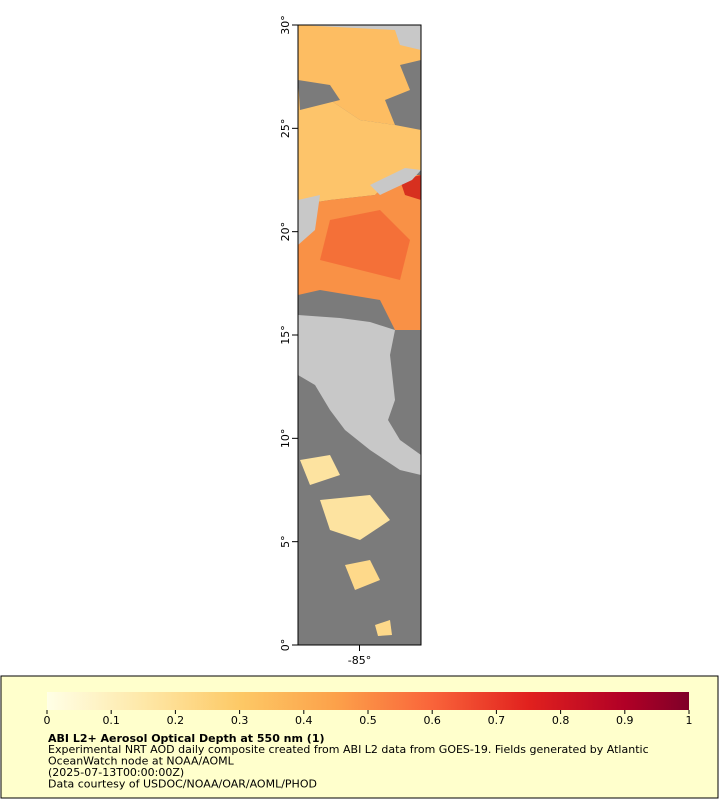 This screenshot has width=720, height=800. What do you see at coordinates (176, 720) in the screenshot?
I see `colorbar-tick-label: 0.2` at bounding box center [176, 720].